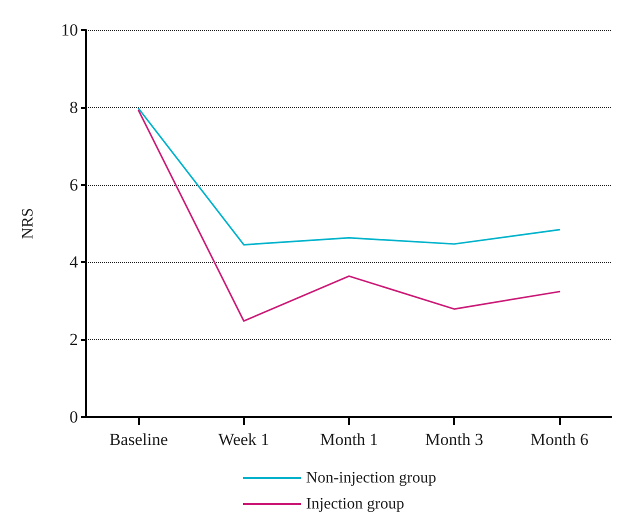 This screenshot has height=525, width=620. I want to click on y-tick-label: 6, so click(74, 184).